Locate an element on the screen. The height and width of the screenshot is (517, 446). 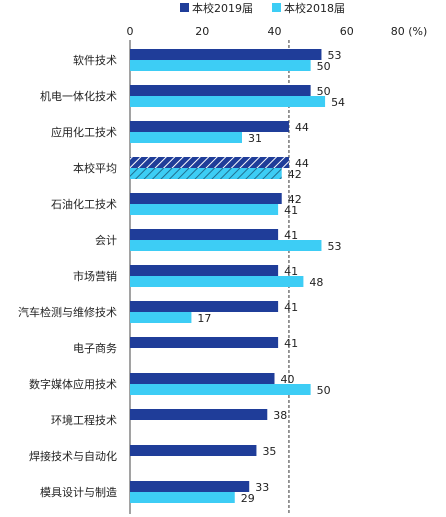
x-axis: 0 20 40 60 80 (%) is located at coordinates (277, 31).